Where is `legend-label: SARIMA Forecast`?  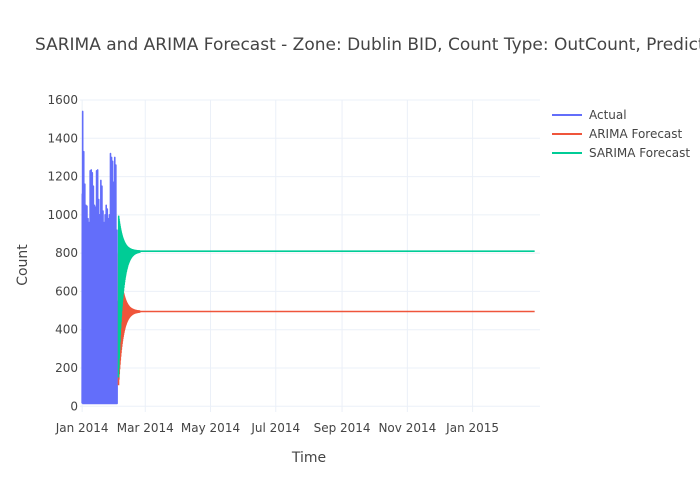 legend-label: SARIMA Forecast is located at coordinates (639, 153).